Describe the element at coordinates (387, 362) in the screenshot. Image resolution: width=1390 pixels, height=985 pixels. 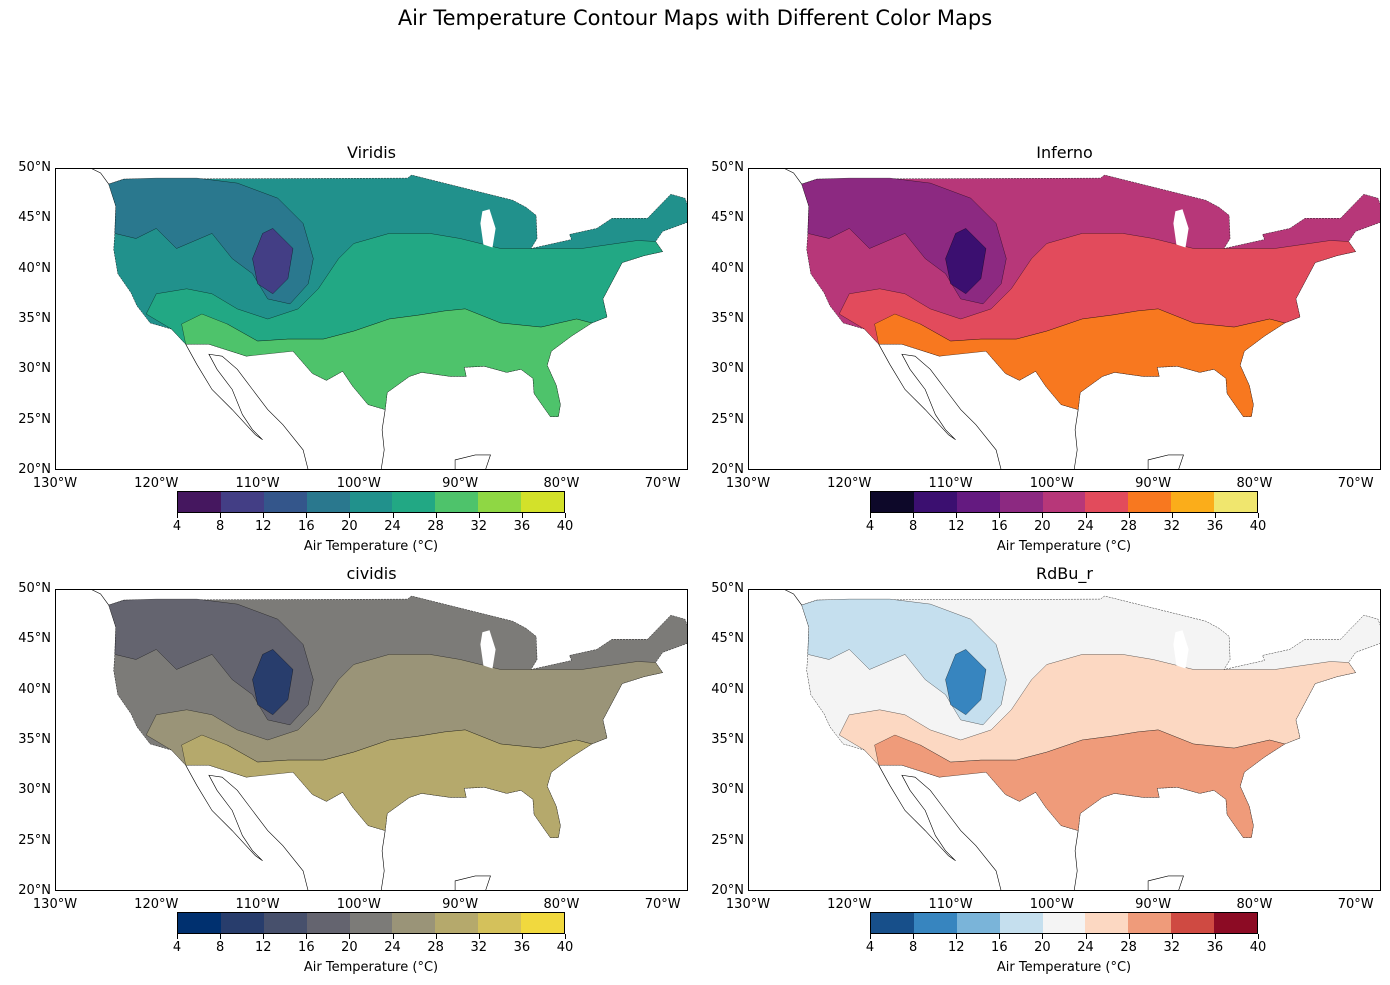
I see `temperature-region-south` at that location.